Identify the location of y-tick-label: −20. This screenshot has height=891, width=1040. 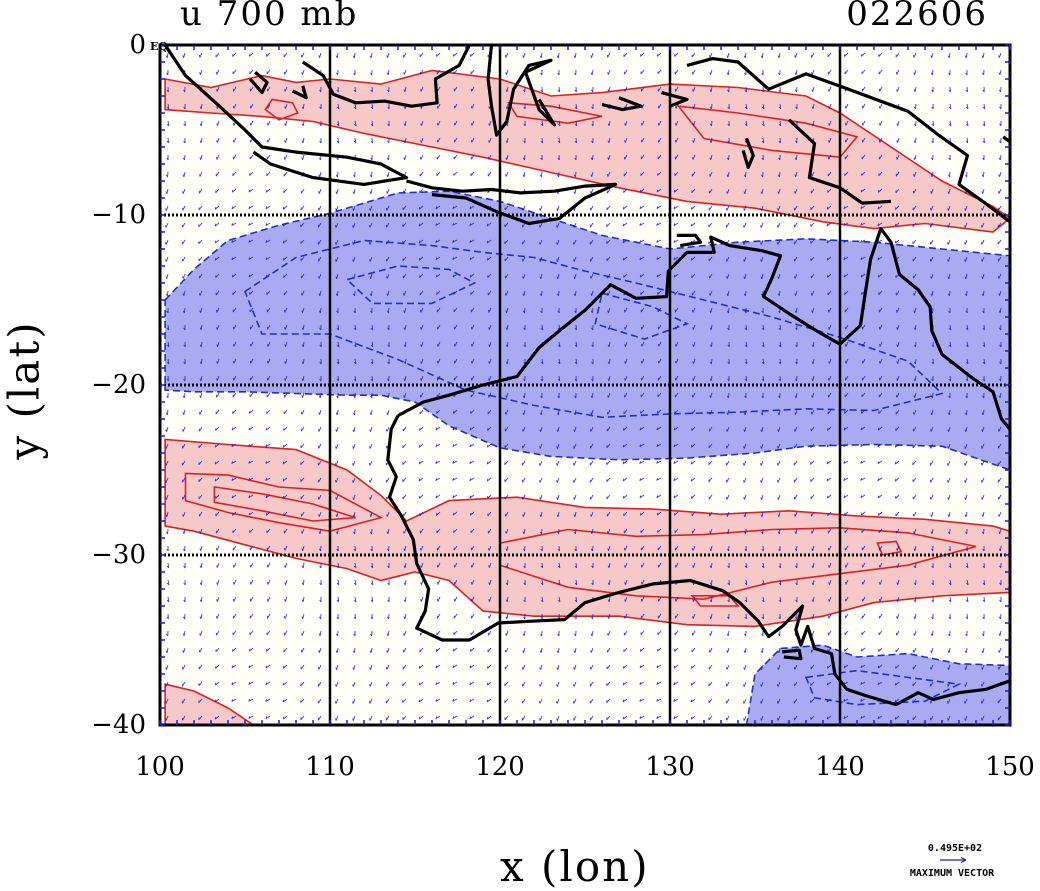
(118, 385).